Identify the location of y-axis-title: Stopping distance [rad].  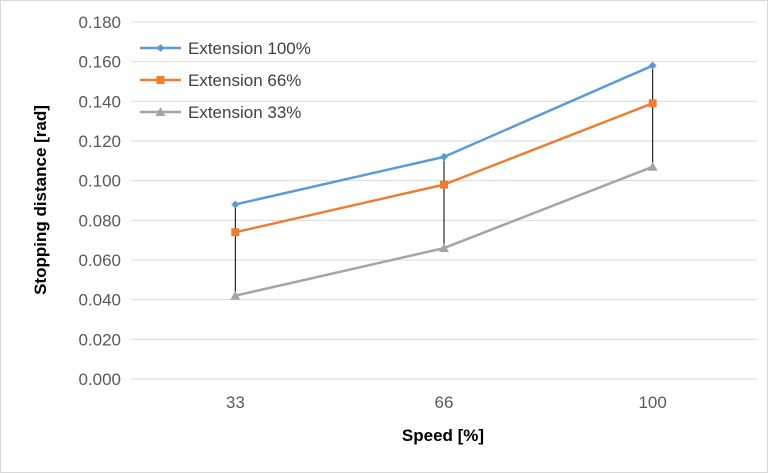
(40, 200).